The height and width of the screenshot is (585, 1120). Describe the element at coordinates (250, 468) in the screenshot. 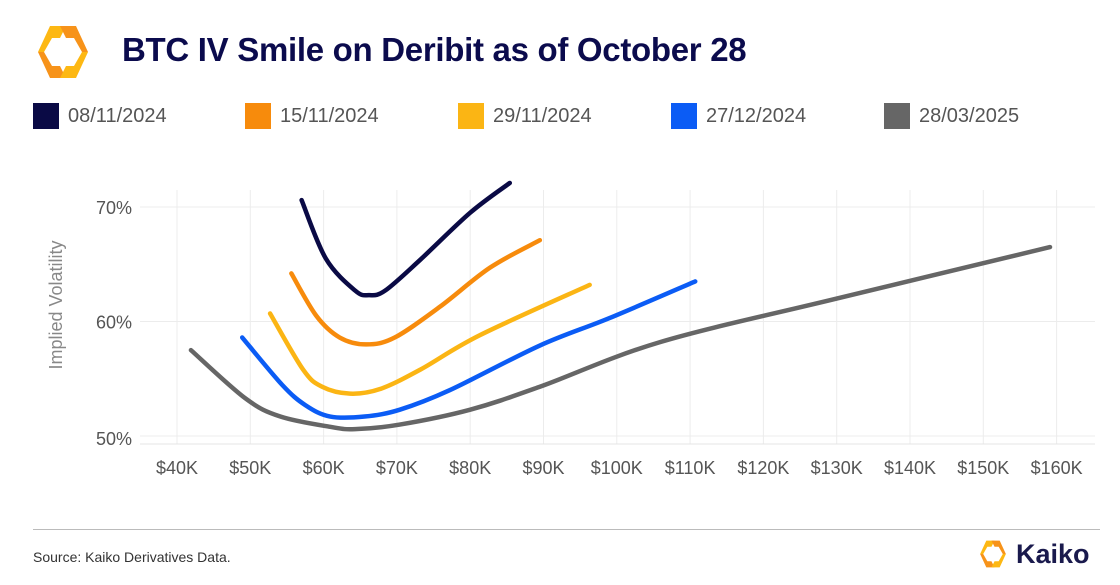

I see `x-tick-label: $50K` at that location.